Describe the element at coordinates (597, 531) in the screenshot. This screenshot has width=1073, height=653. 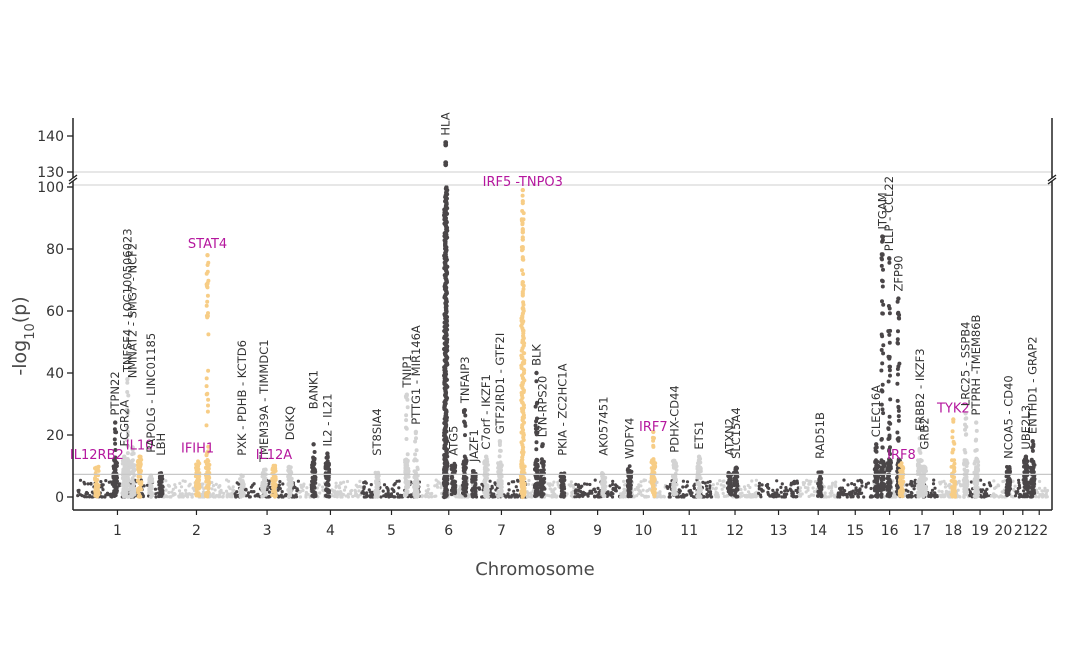
I see `x-tick-label: 9` at that location.